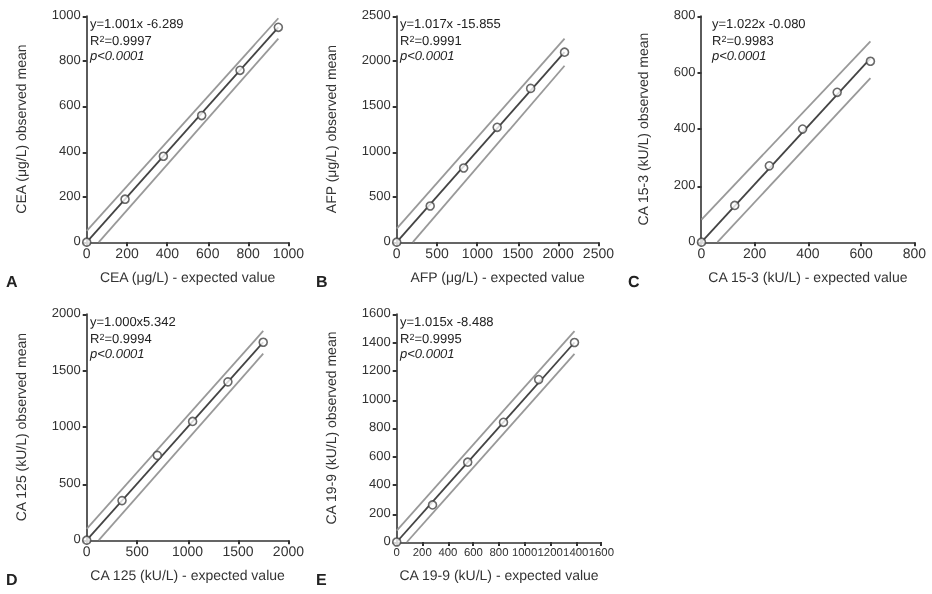 This screenshot has height=594, width=932. I want to click on text: A, so click(12, 282).